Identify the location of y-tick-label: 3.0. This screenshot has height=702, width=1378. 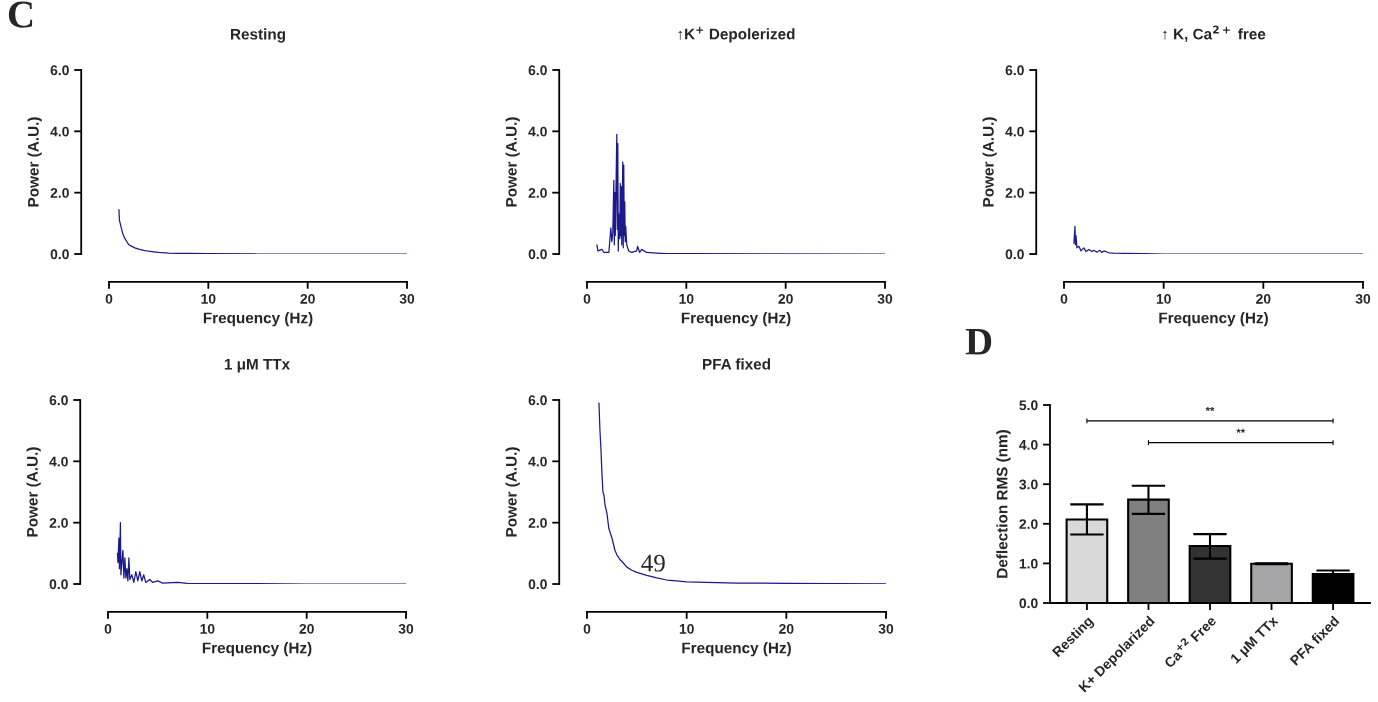
(1028, 484).